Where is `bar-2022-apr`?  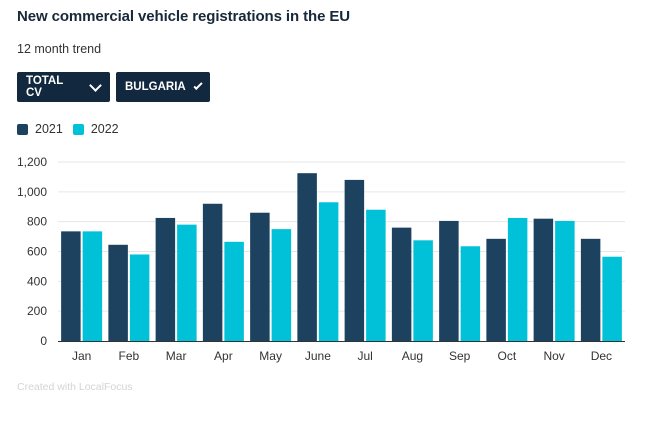 bar-2022-apr is located at coordinates (234, 291).